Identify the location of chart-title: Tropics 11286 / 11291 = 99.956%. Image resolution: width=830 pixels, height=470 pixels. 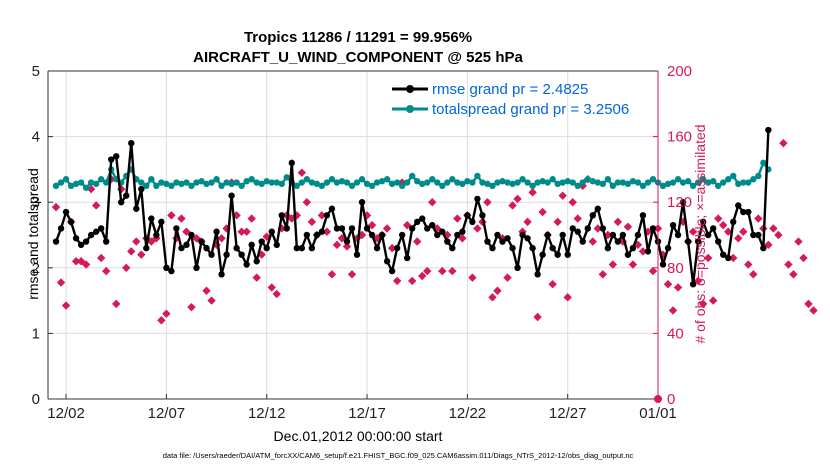
(358, 37).